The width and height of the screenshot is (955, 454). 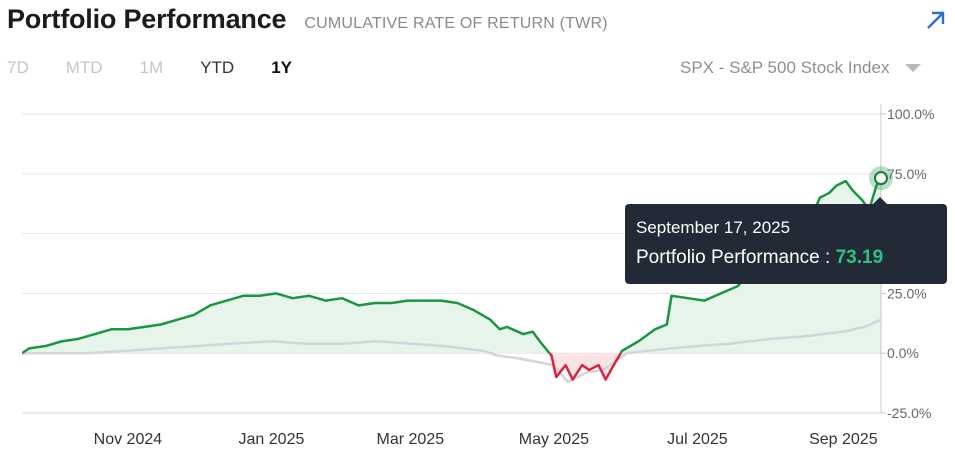 I want to click on benchmark-line, so click(x=452, y=351).